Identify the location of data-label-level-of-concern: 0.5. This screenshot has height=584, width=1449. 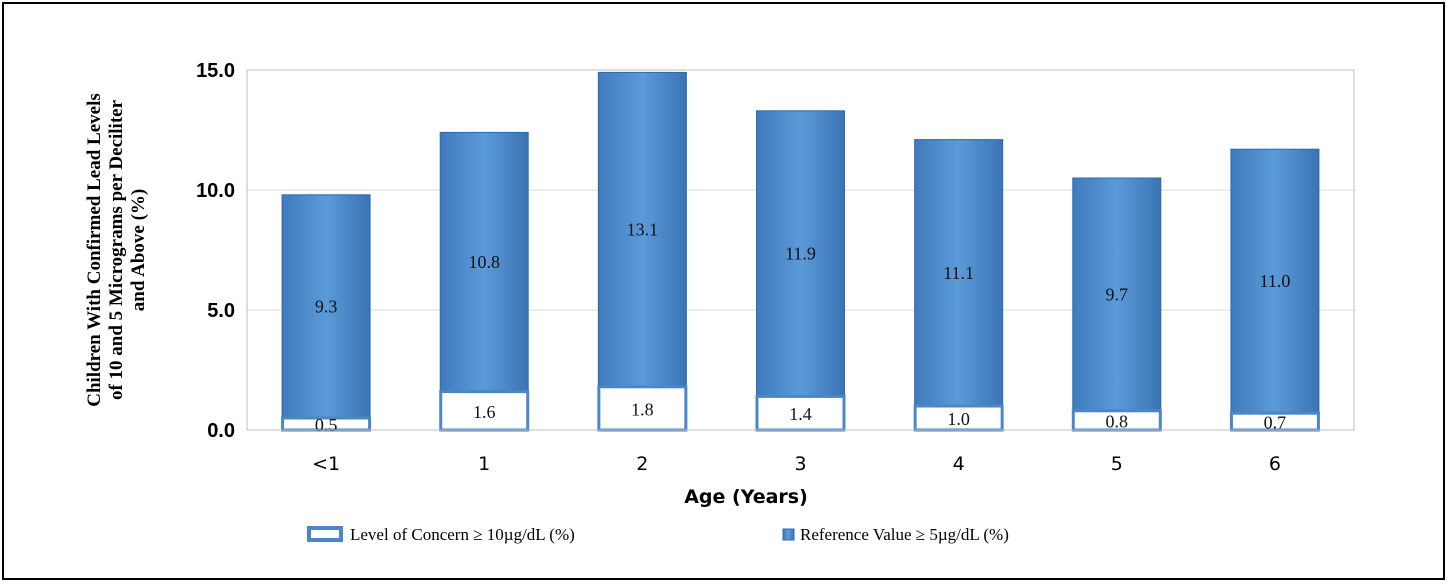
(326, 425).